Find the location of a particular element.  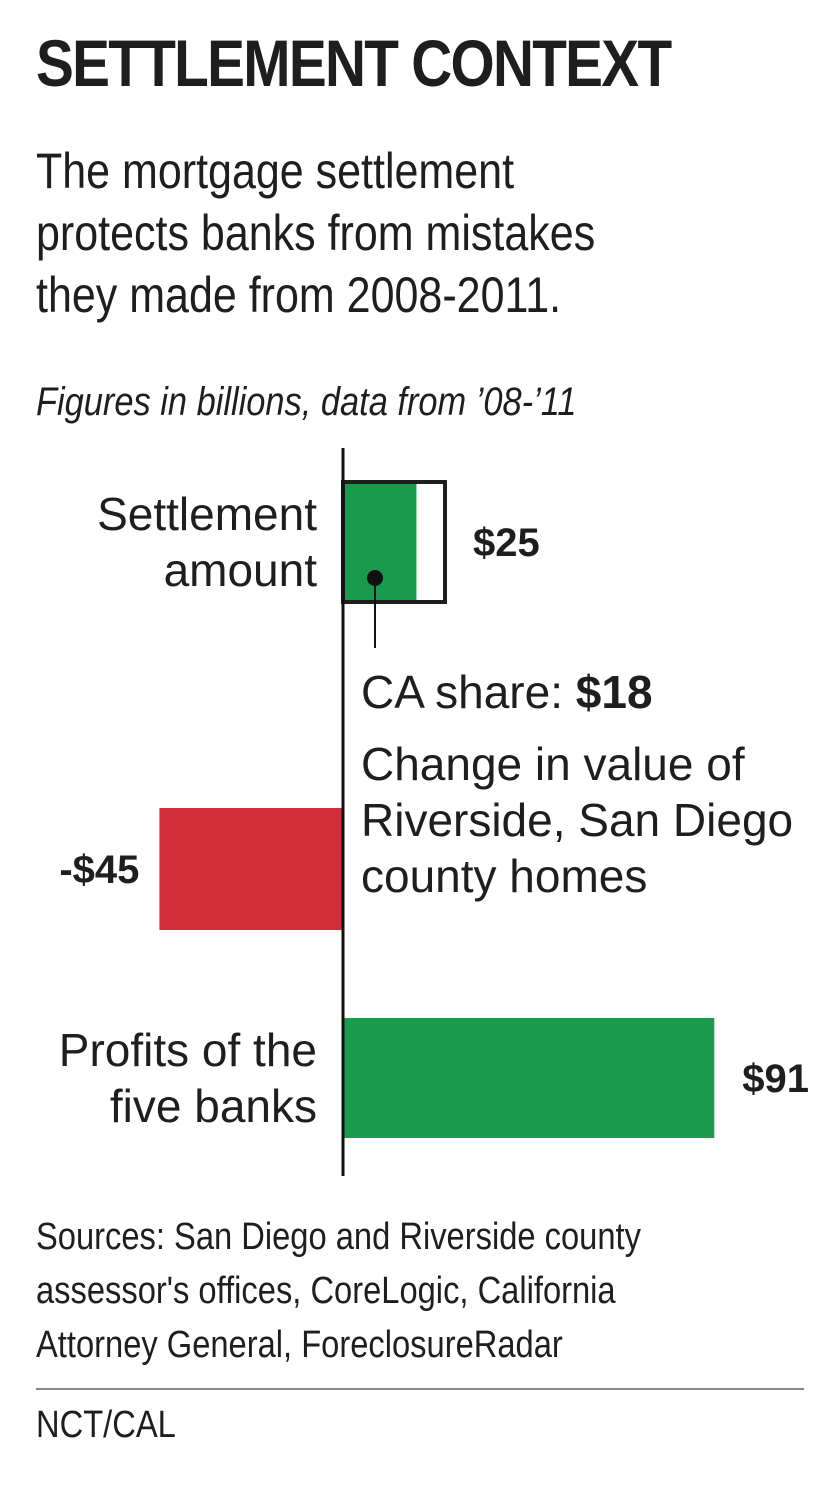

category-label: Profits of the is located at coordinates (188, 1050).